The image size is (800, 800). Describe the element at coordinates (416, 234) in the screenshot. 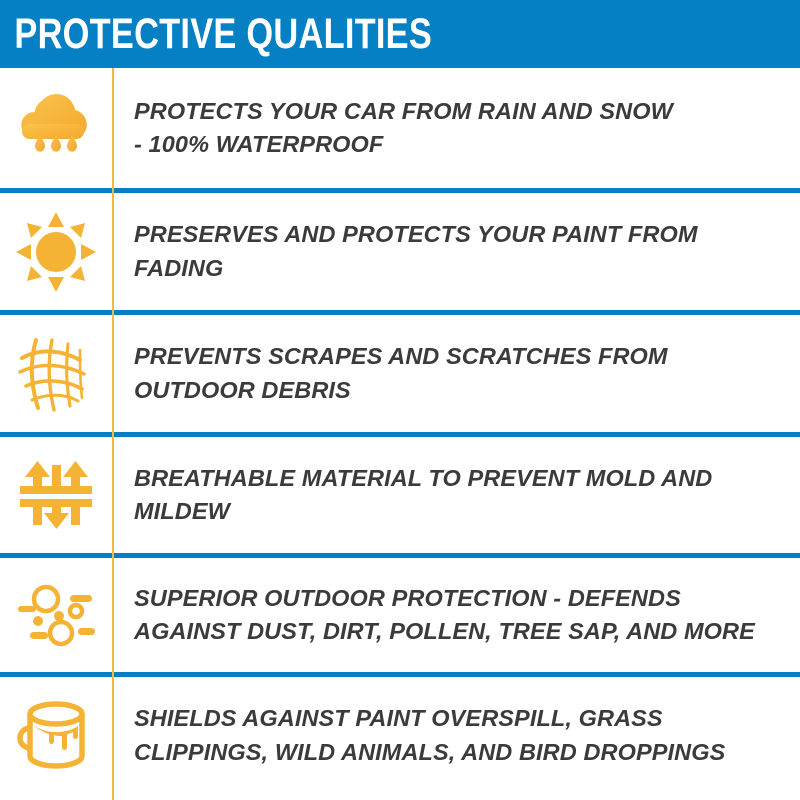

I see `list-item-line1: PRESERVES AND PROTECTS YOUR PAINT FROM` at that location.